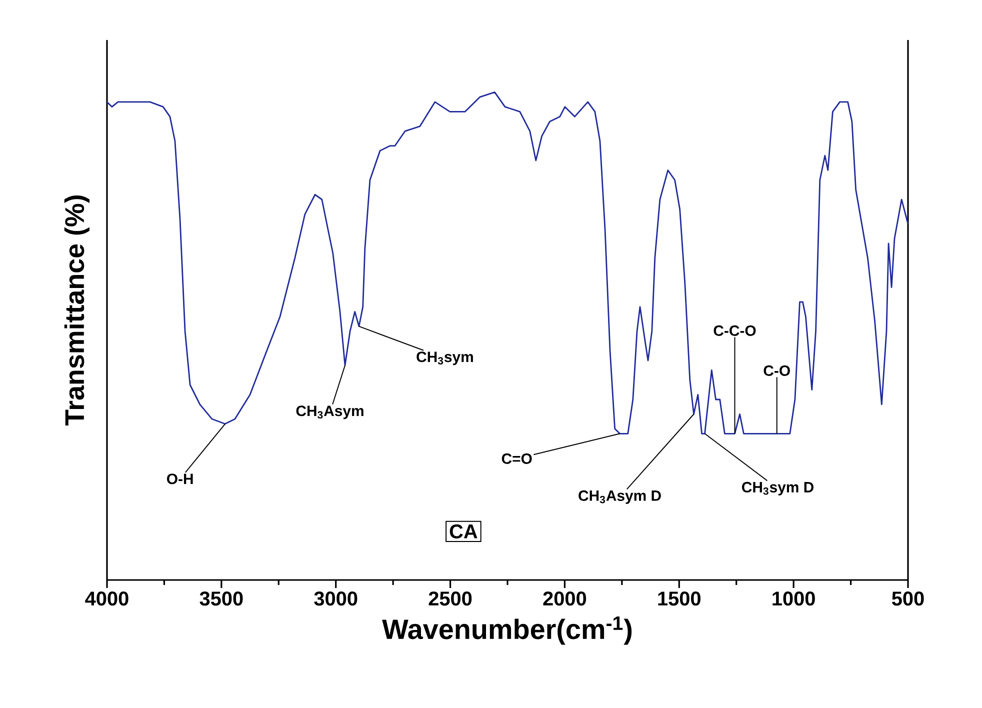 The height and width of the screenshot is (708, 982). Describe the element at coordinates (464, 531) in the screenshot. I see `annotation: CA` at that location.